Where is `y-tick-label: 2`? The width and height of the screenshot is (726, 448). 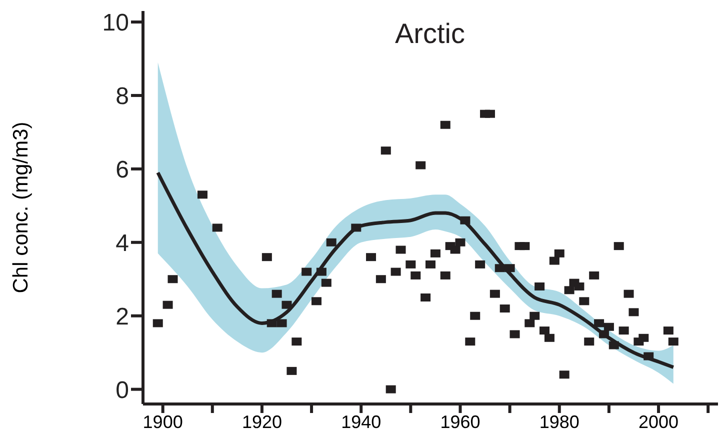
y-tick-label: 2 is located at coordinates (122, 316).